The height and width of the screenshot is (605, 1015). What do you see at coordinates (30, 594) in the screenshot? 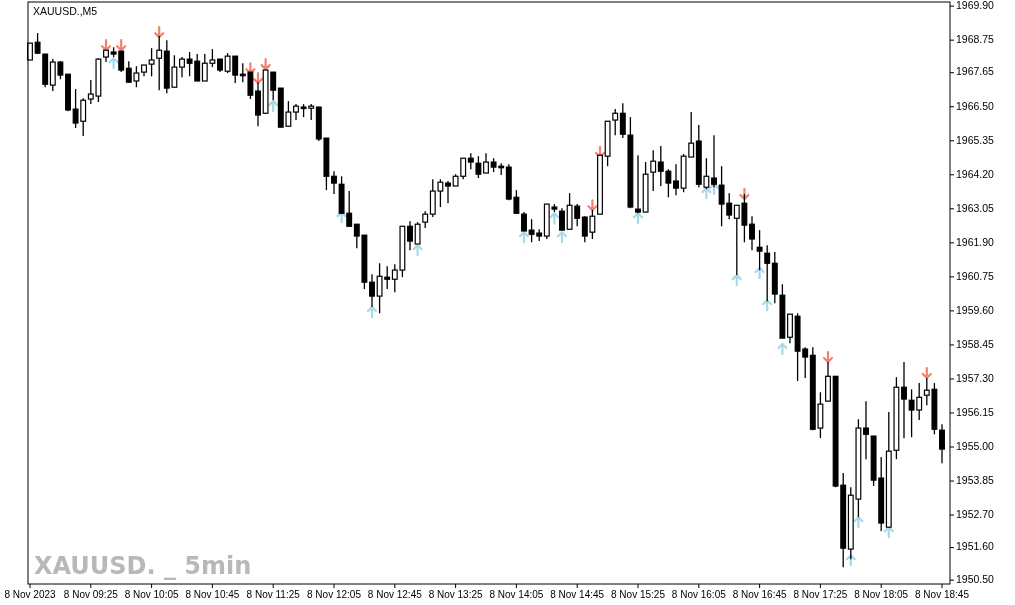
I see `x-tick-label: 8 Nov 2023` at bounding box center [30, 594].